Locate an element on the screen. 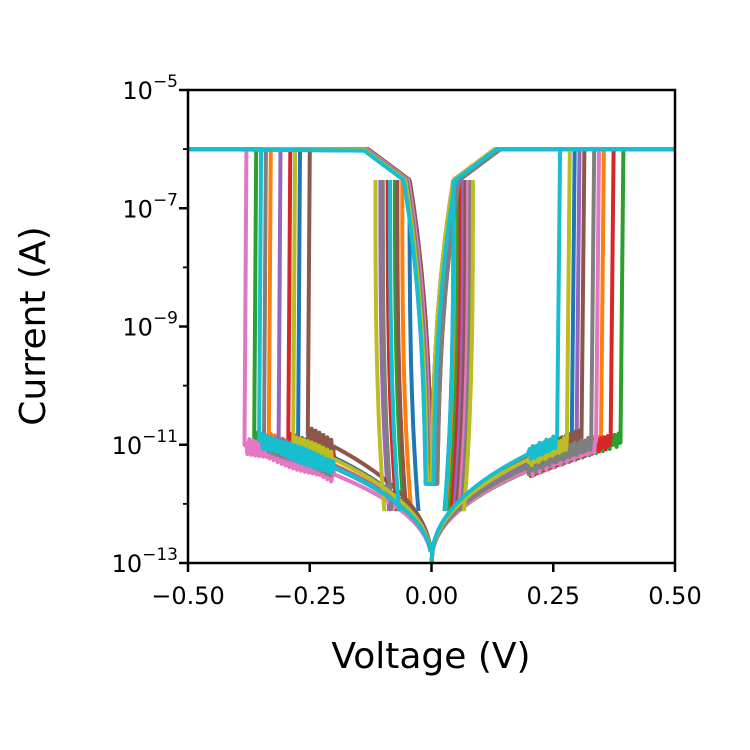 This screenshot has height=750, width=750. y-axis-ticks: 10⁻⁵ 10⁻⁷ 10⁻⁹ 10⁻¹¹ 10⁻¹³ is located at coordinates (150, 325).